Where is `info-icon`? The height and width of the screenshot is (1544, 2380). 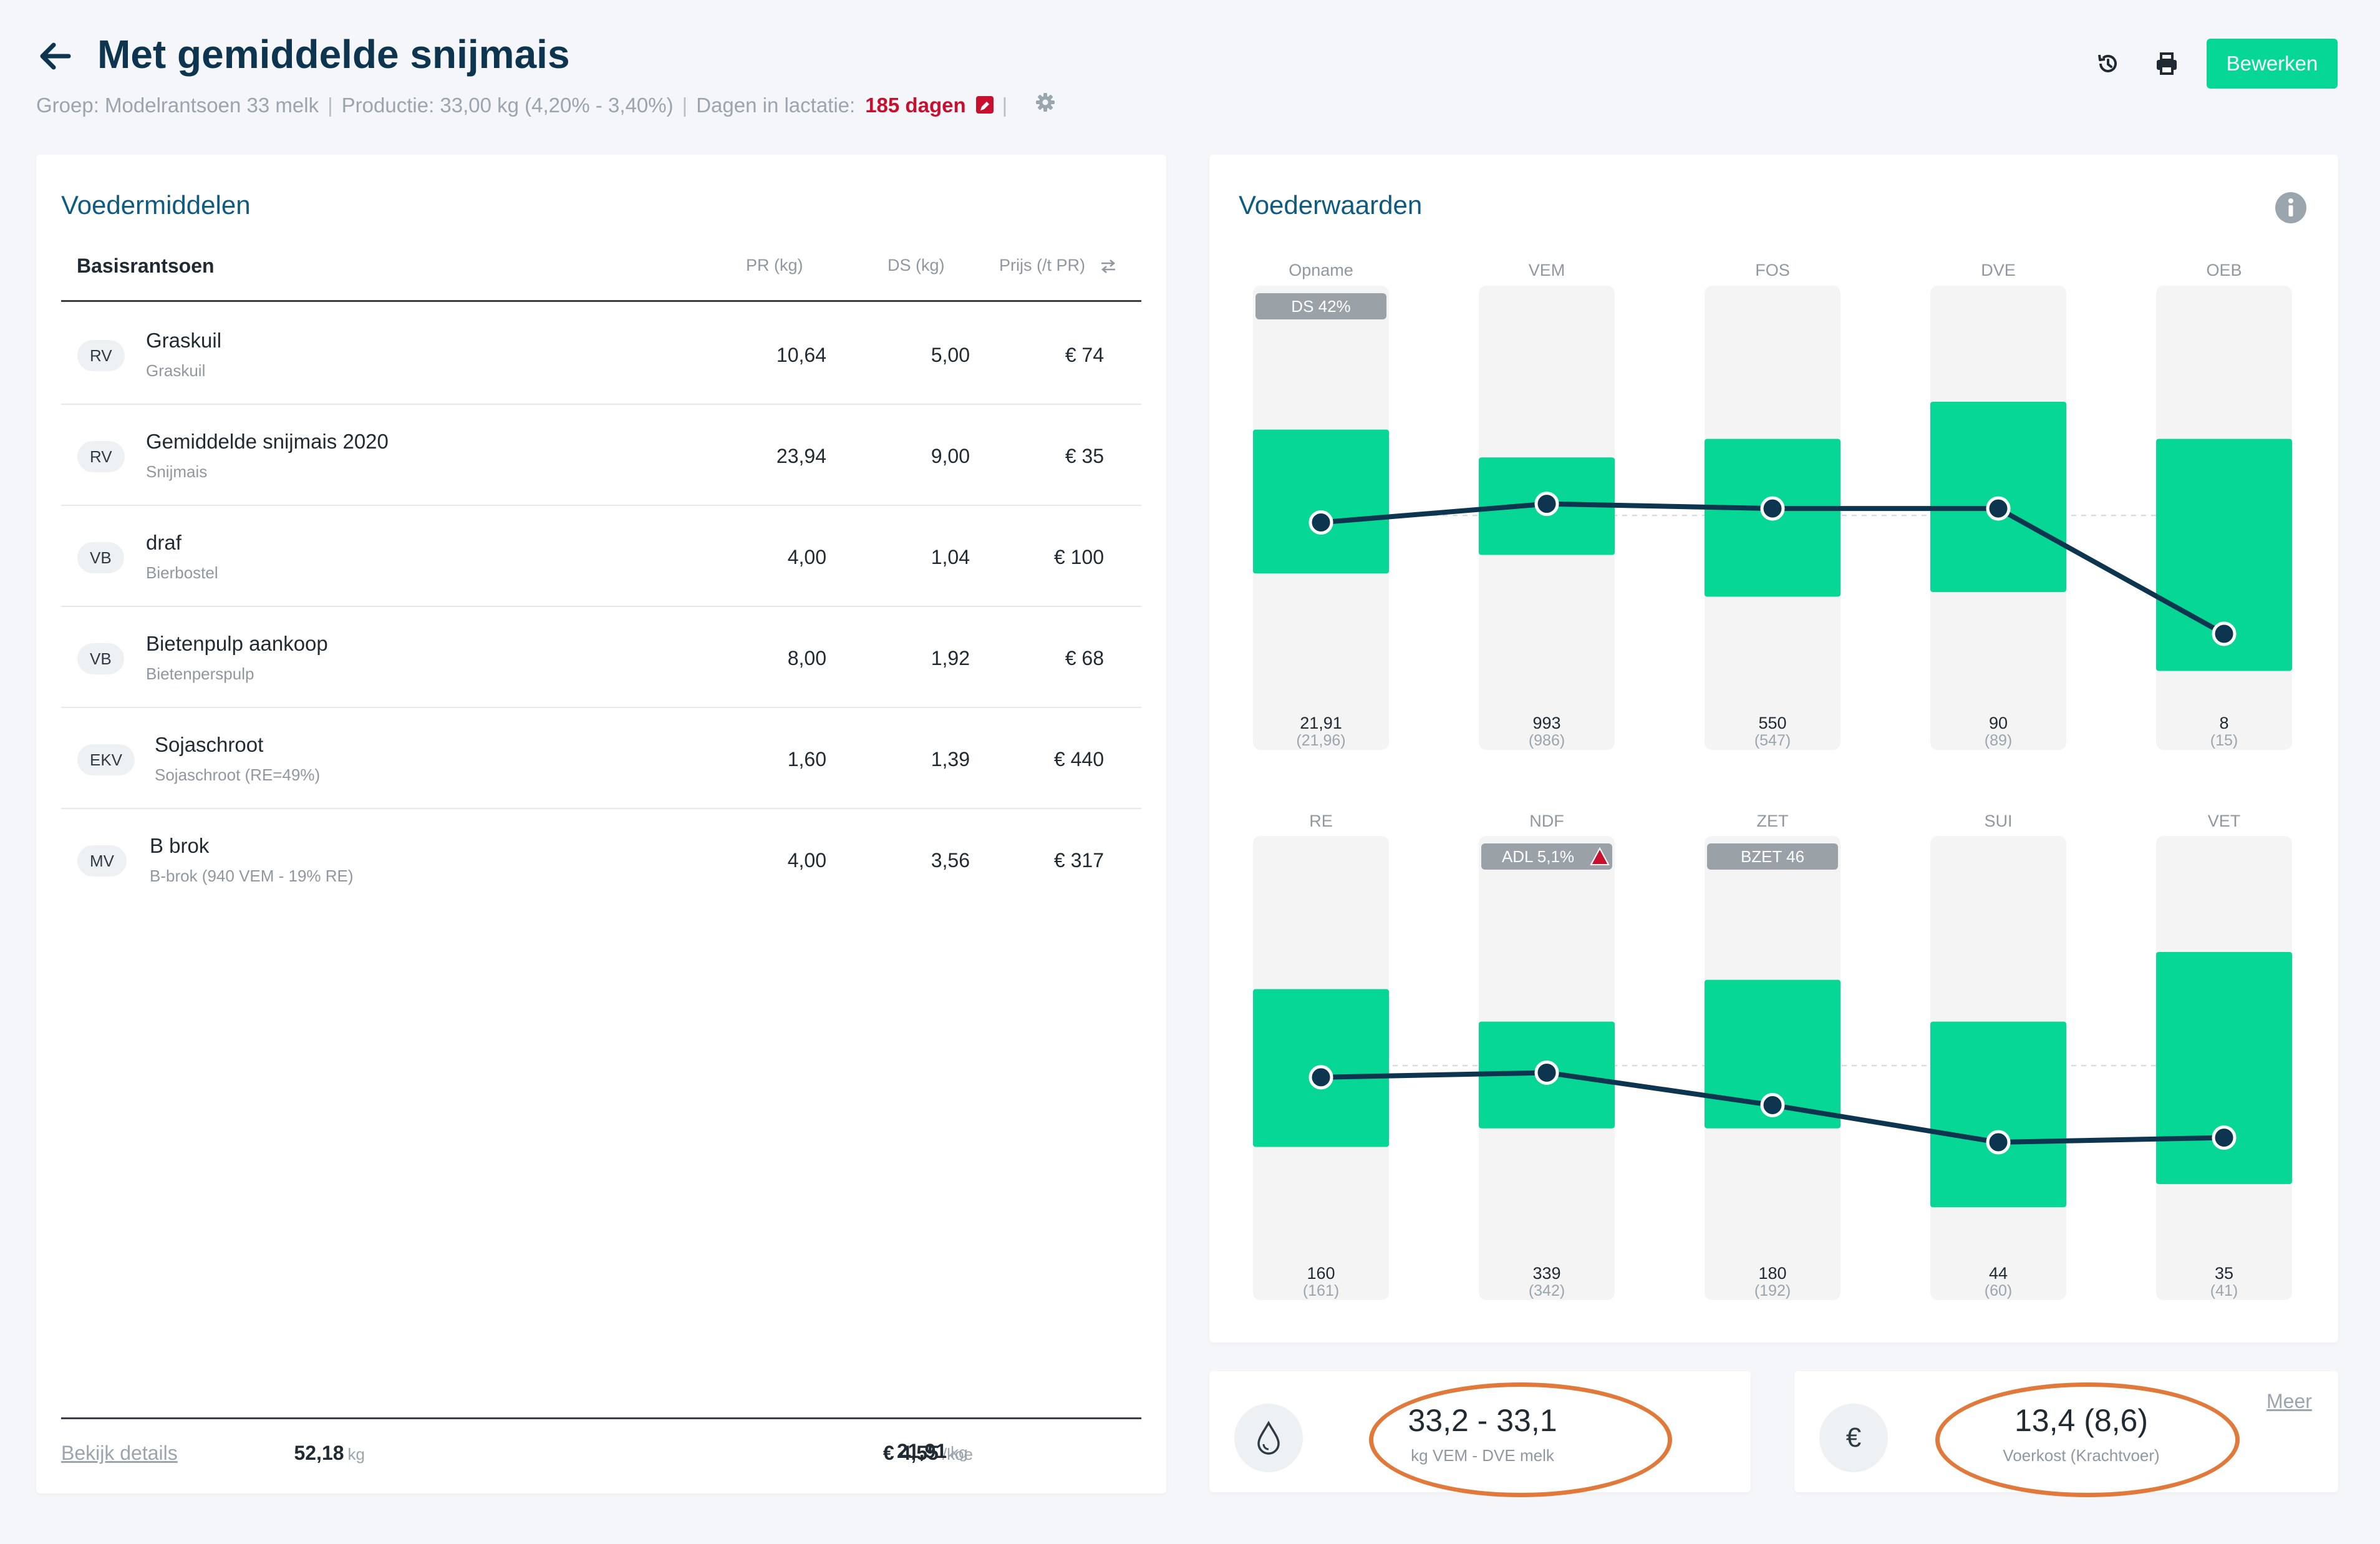
info-icon is located at coordinates (2291, 208).